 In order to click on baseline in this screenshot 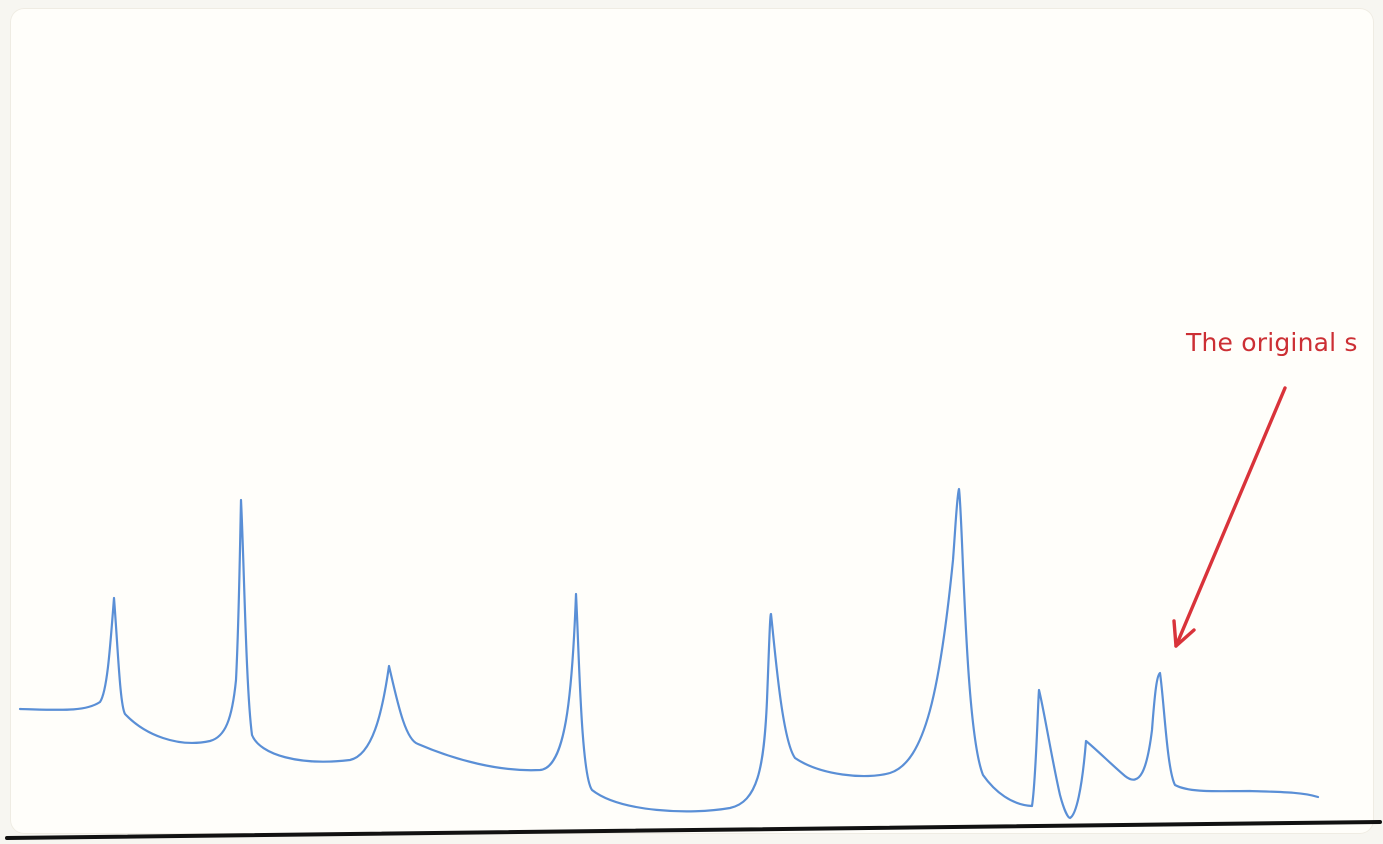, I will do `click(693, 830)`.